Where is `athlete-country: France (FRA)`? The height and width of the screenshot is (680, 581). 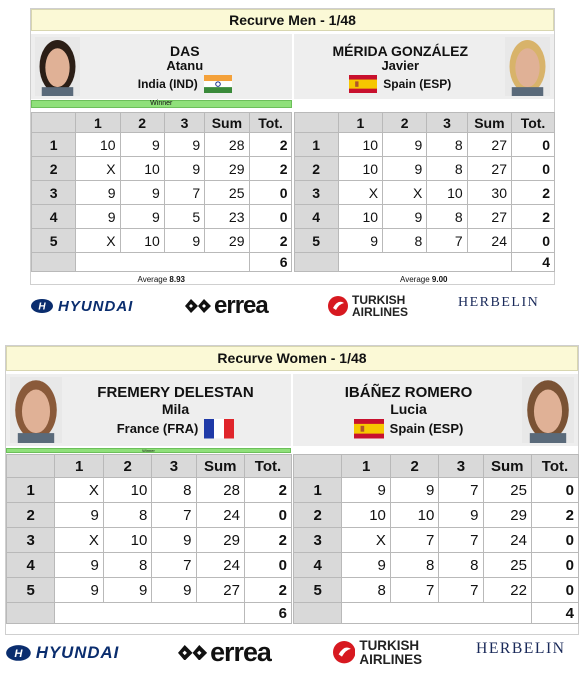
athlete-country: France (FRA) is located at coordinates (175, 429).